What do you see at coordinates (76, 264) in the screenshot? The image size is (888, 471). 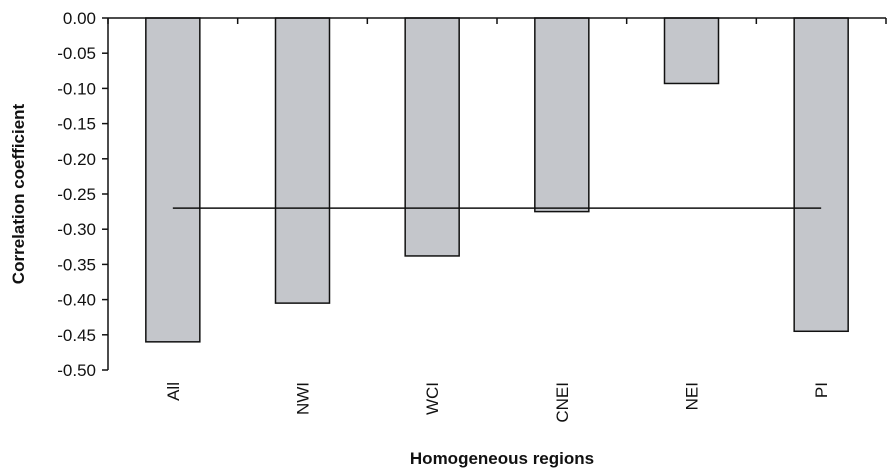 I see `y-tick-label: -0.35` at bounding box center [76, 264].